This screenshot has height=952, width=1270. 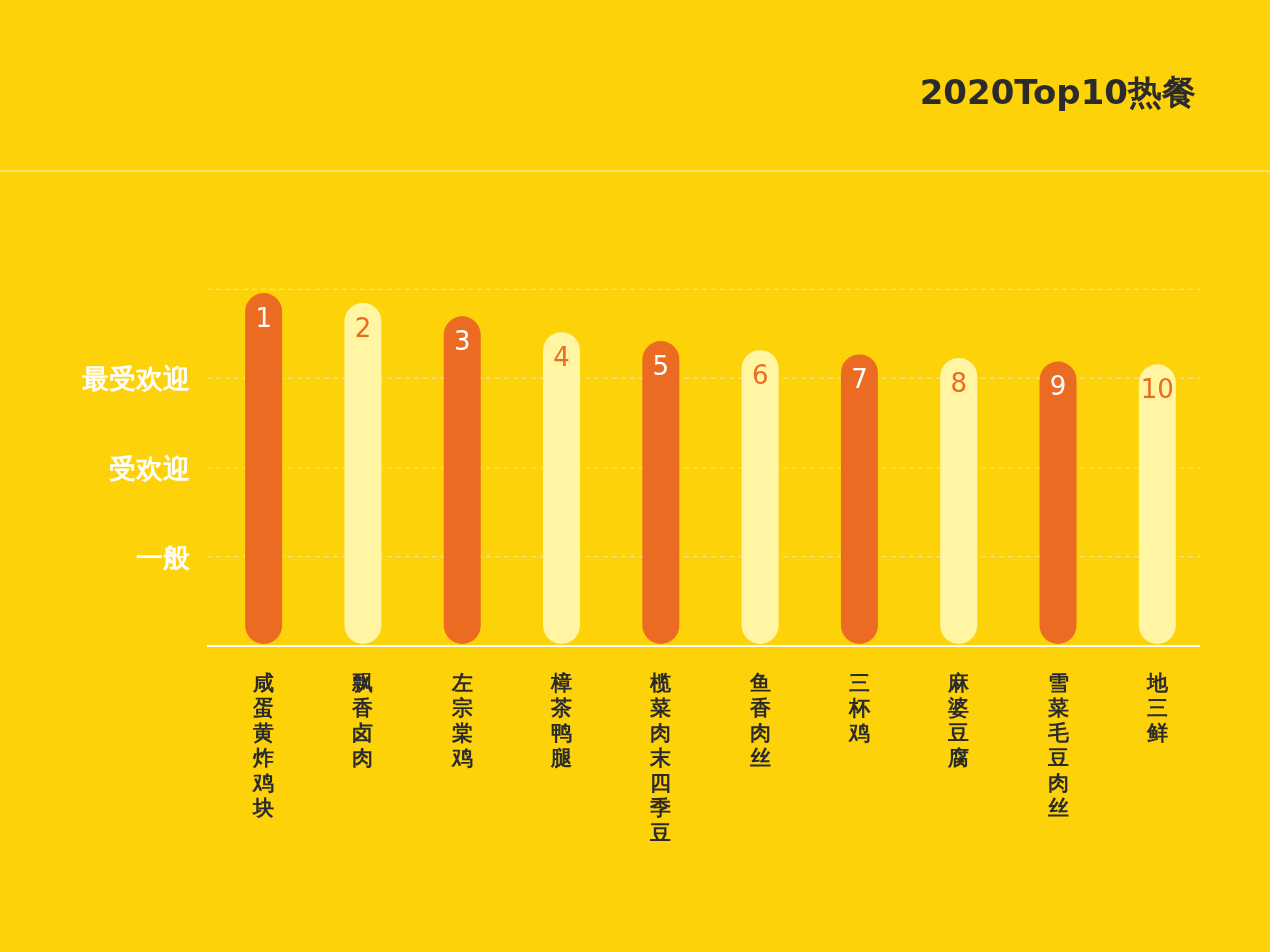 I want to click on annotation: 6, so click(x=760, y=375).